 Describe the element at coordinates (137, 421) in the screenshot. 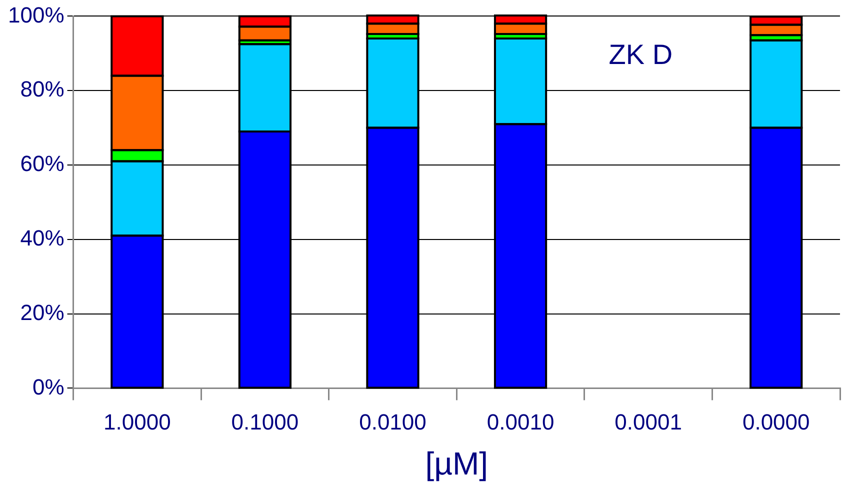

I see `x-tick-label: 1.0000` at that location.